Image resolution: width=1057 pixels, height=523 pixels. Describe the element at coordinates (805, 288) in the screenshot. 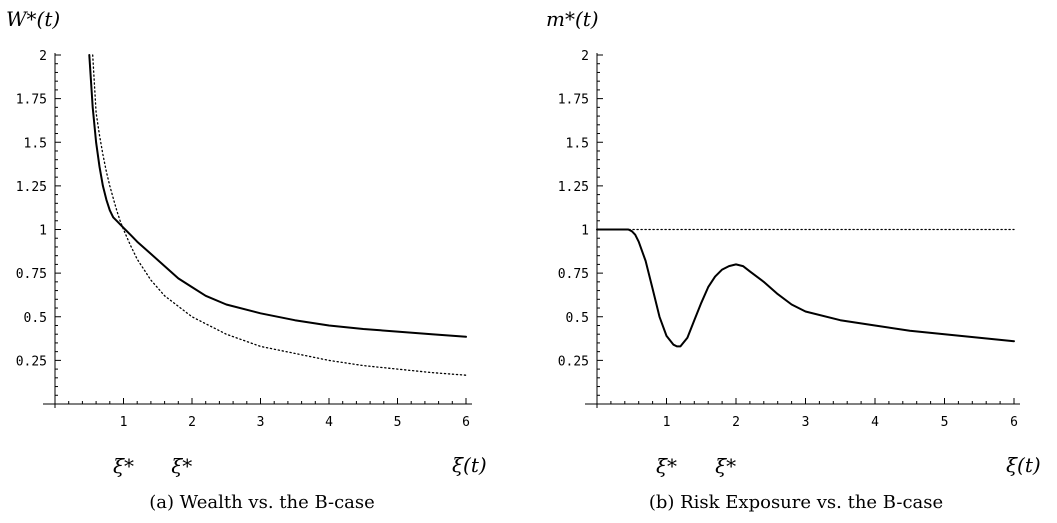

I see `series-line-optimal` at that location.